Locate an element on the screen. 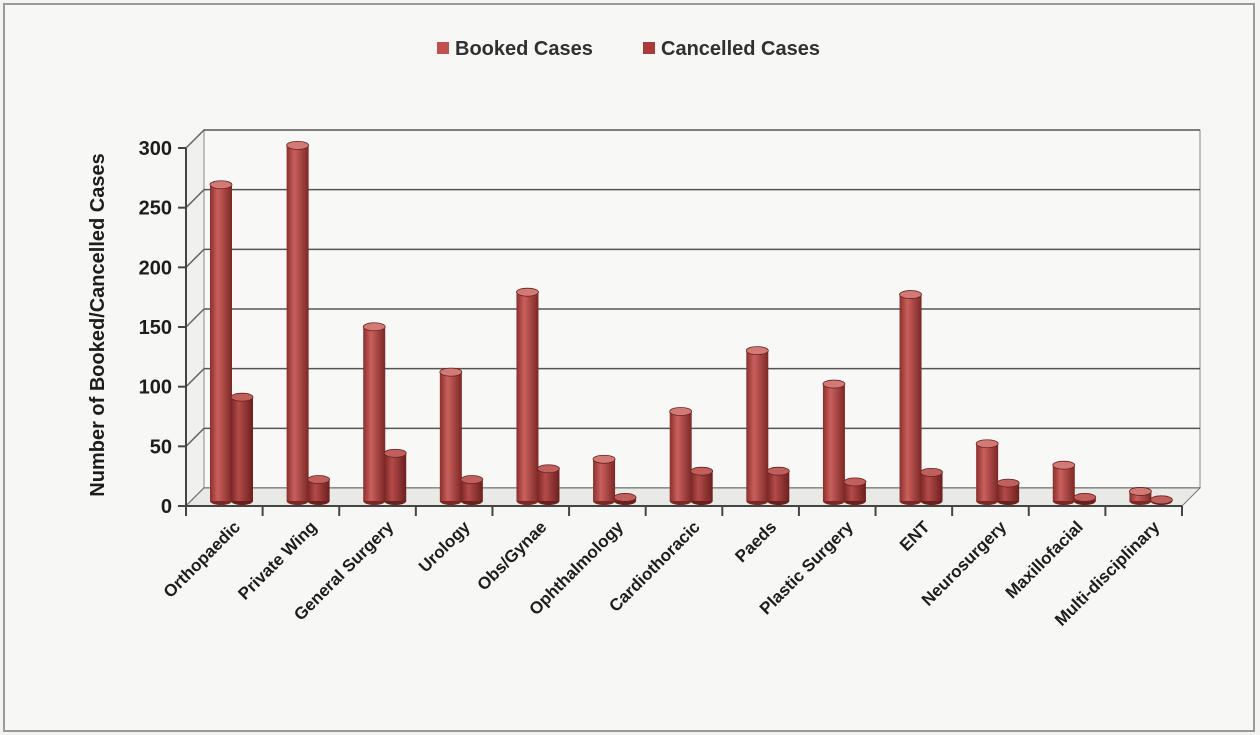 Image resolution: width=1260 pixels, height=735 pixels. legend: Booked Cases Cancelled Cases is located at coordinates (628, 49).